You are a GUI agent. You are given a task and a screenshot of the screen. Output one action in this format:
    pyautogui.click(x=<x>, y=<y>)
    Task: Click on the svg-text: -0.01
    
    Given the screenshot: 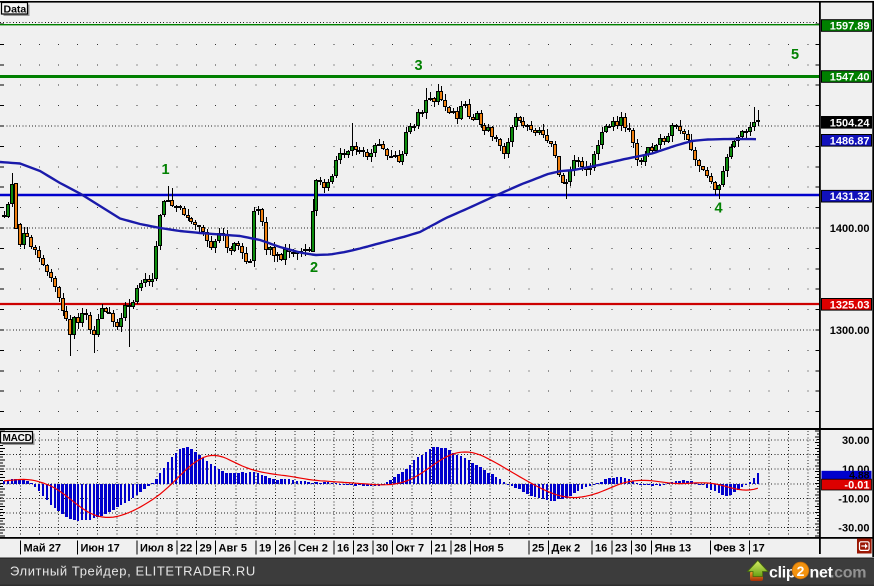 What is the action you would take?
    pyautogui.click(x=856, y=486)
    